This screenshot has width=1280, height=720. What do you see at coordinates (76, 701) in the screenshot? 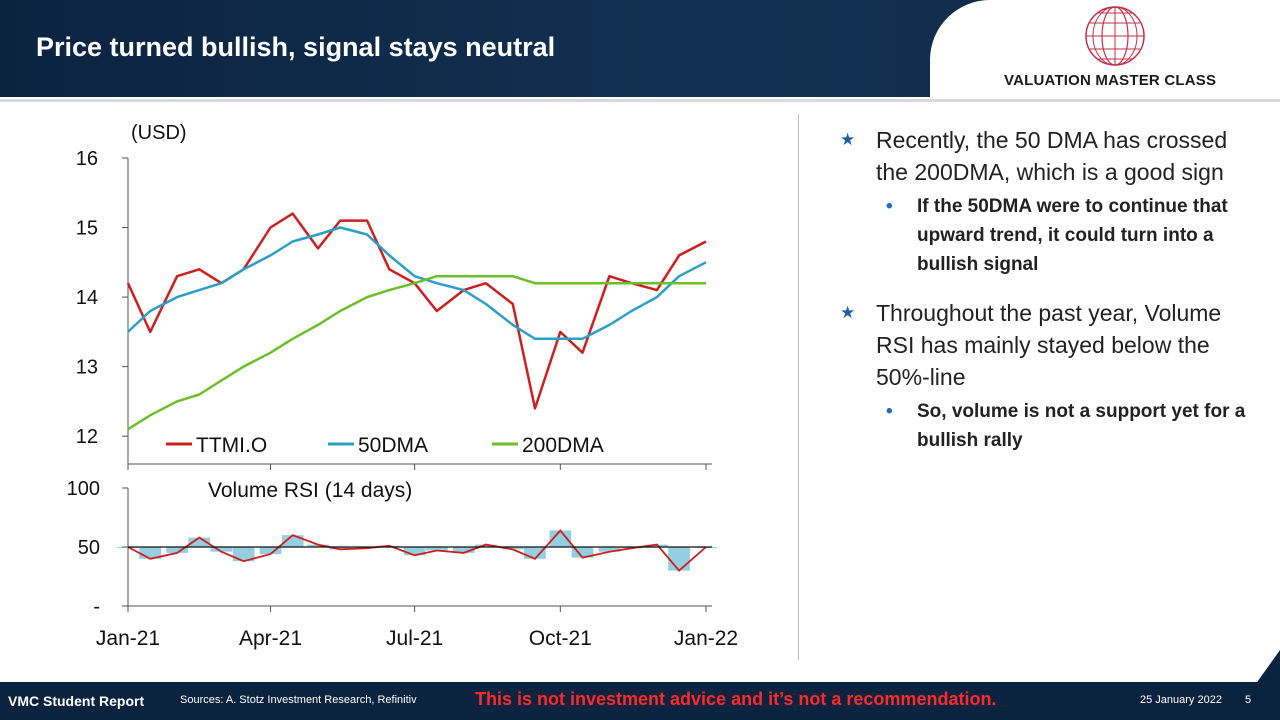
I see `footer-report-name: VMC Student Report` at bounding box center [76, 701].